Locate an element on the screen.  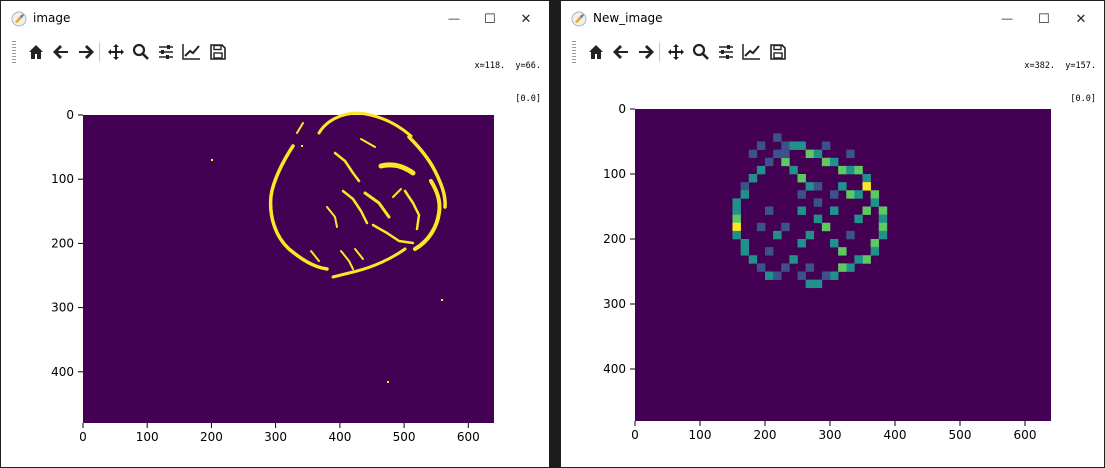
maximize-icon: ☐ is located at coordinates (1044, 18).